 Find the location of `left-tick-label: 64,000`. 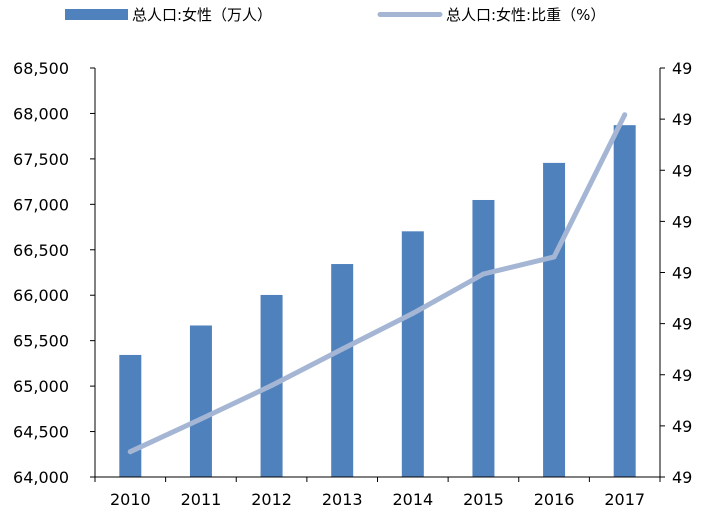

left-tick-label: 64,000 is located at coordinates (41, 477).